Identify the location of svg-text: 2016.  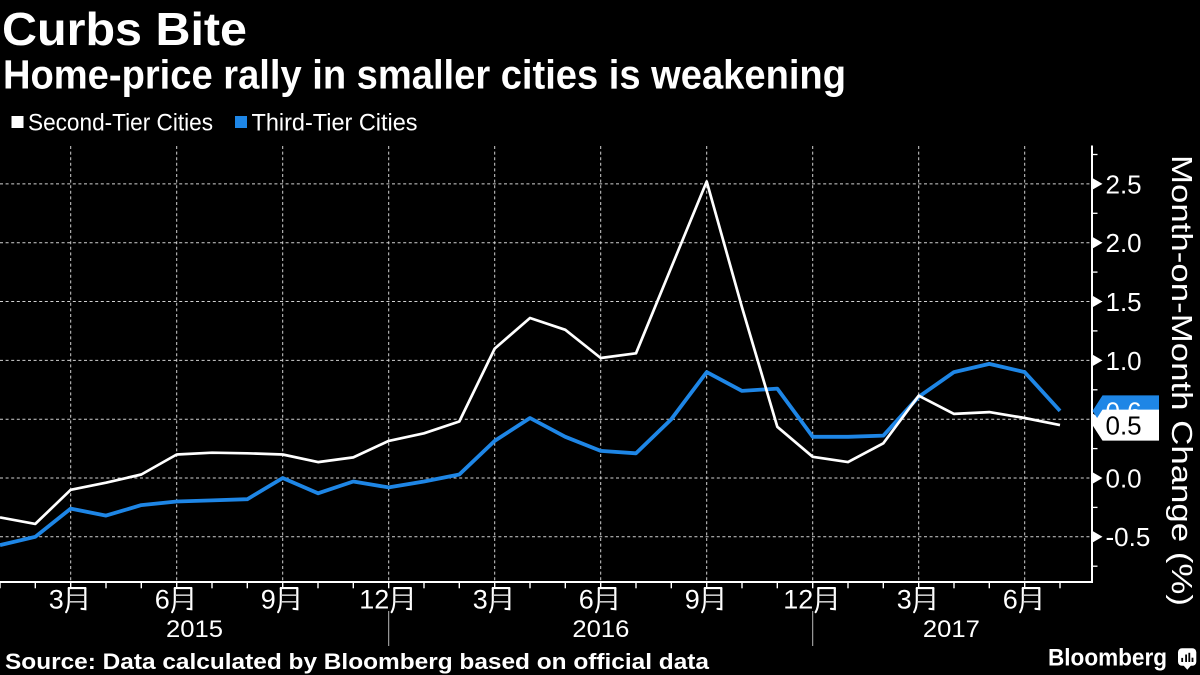
(600, 629).